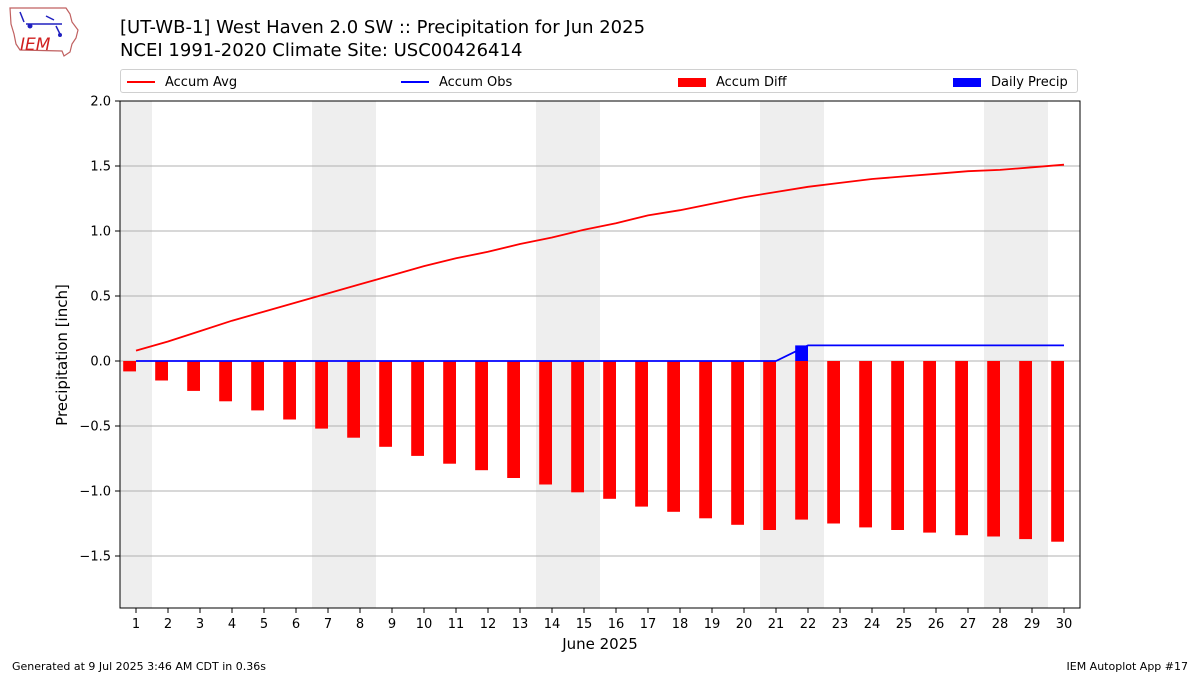  Describe the element at coordinates (936, 624) in the screenshot. I see `x-tick-label: 26` at that location.